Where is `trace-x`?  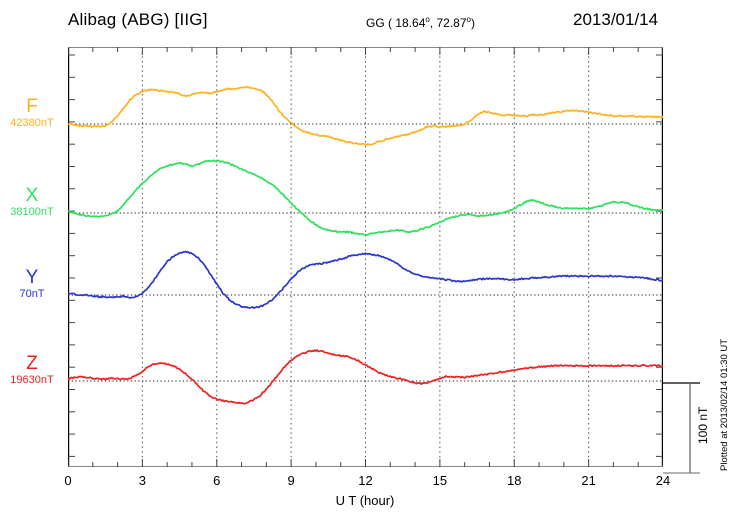 trace-x is located at coordinates (365, 197).